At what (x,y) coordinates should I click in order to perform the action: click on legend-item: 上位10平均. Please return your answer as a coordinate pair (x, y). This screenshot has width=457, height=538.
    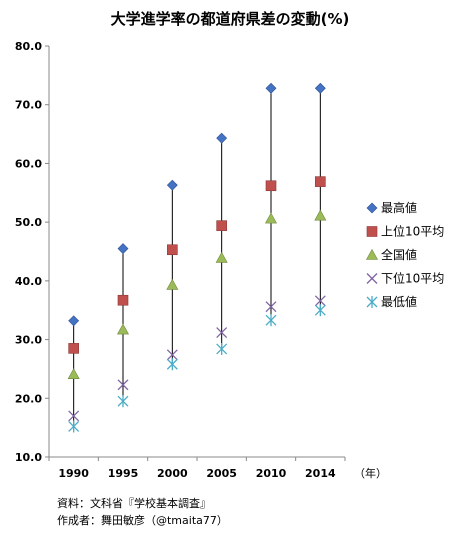
    Looking at the image, I should click on (405, 231).